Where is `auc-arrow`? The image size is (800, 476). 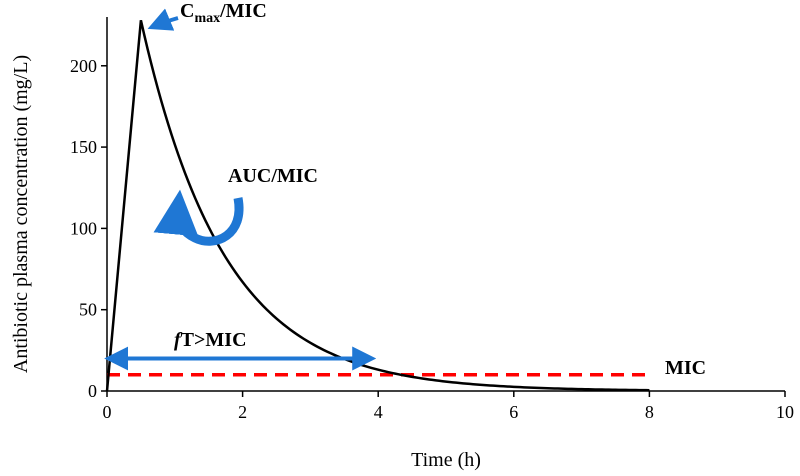 auc-arrow is located at coordinates (198, 217).